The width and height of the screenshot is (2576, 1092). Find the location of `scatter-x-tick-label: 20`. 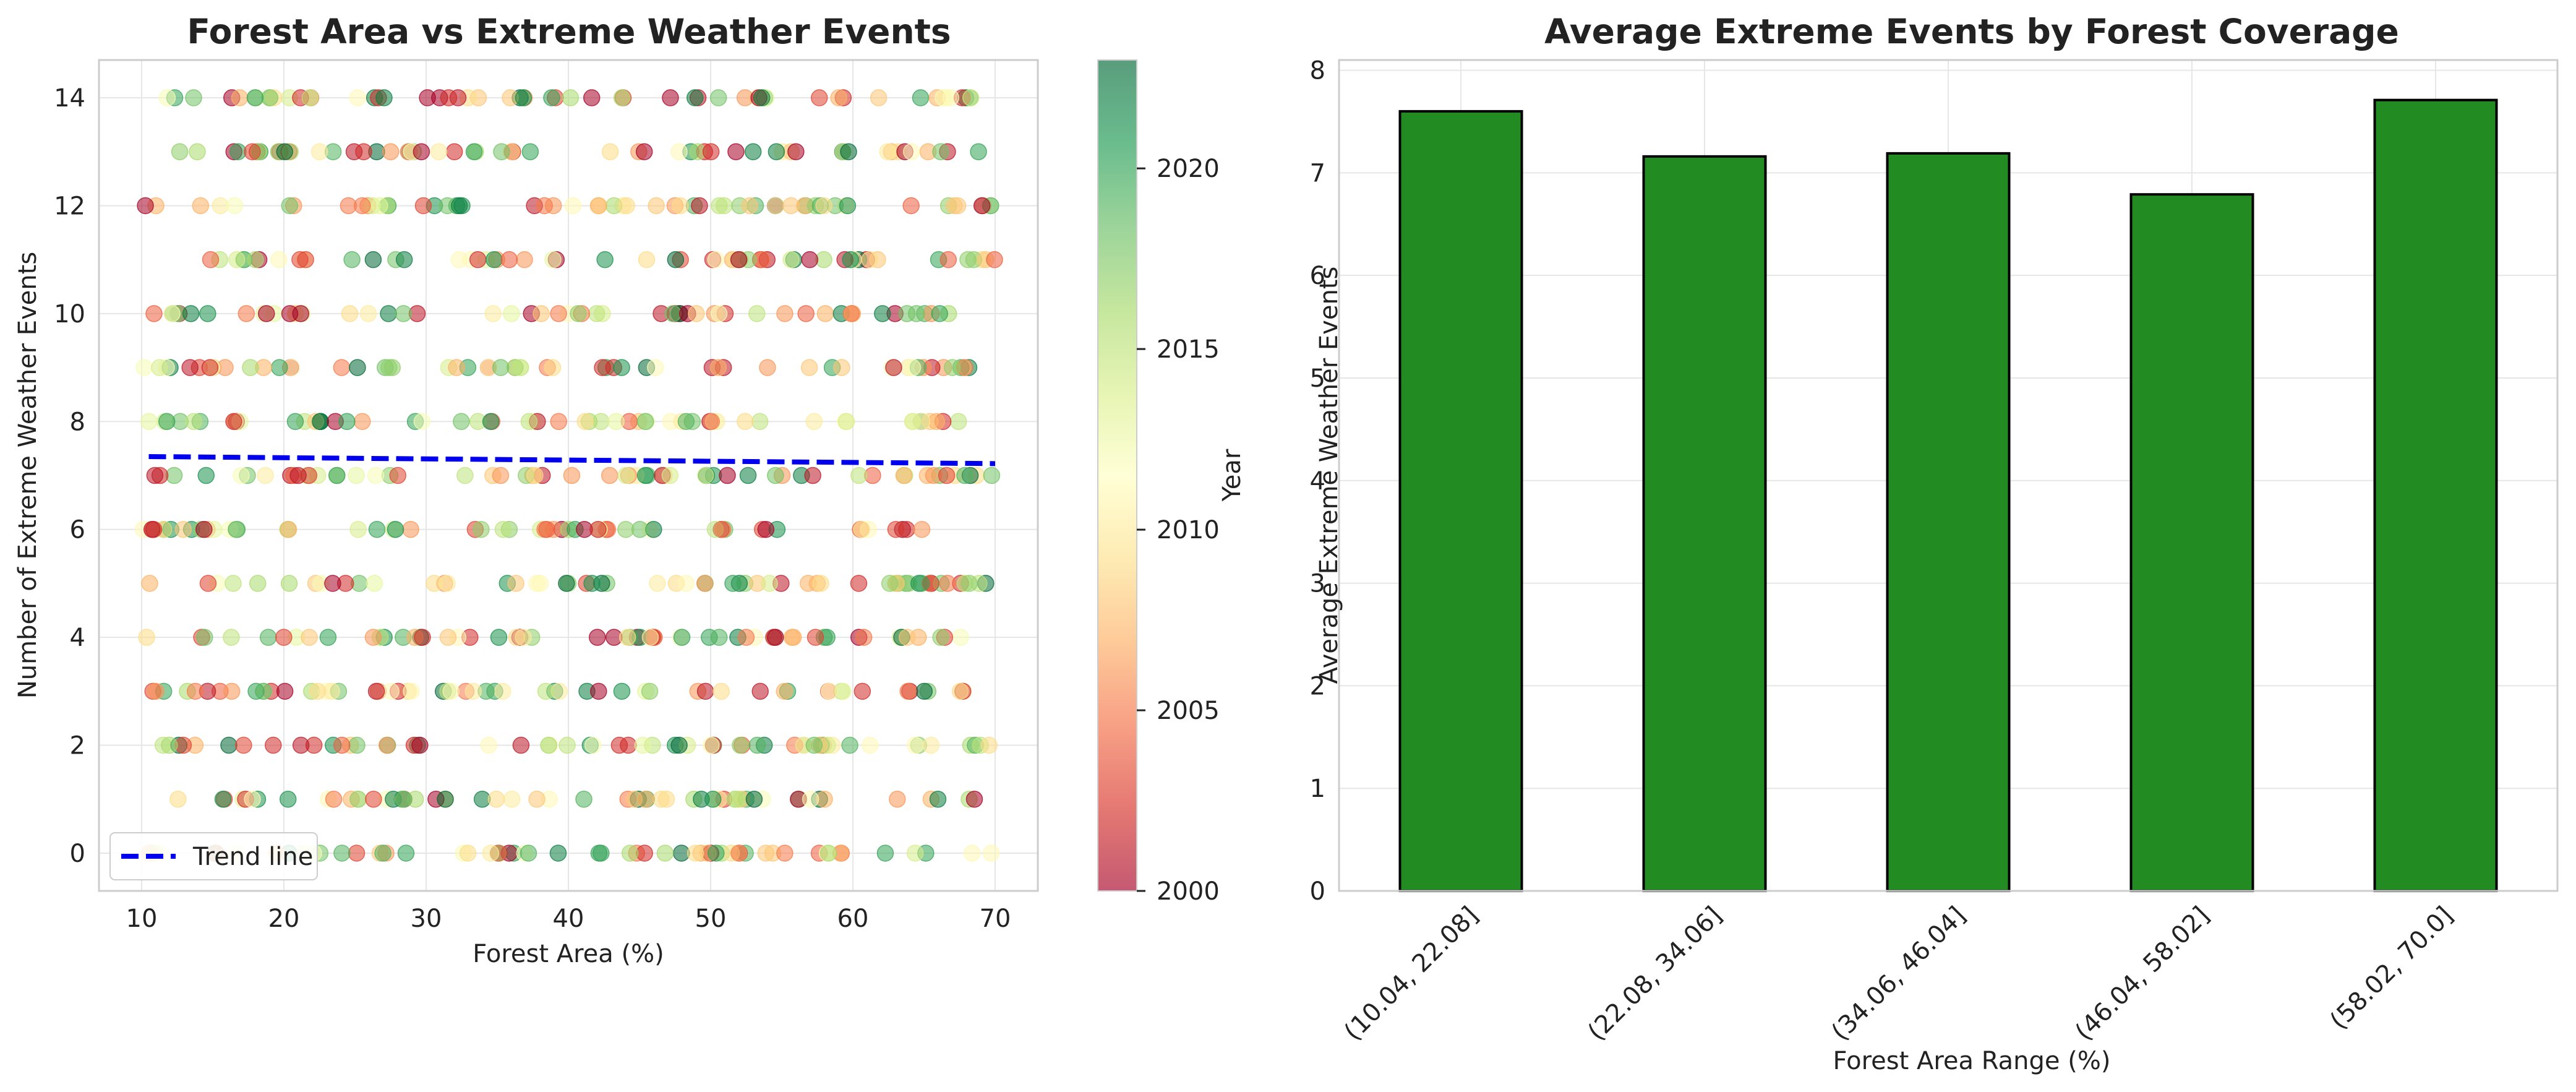

scatter-x-tick-label: 20 is located at coordinates (284, 919).